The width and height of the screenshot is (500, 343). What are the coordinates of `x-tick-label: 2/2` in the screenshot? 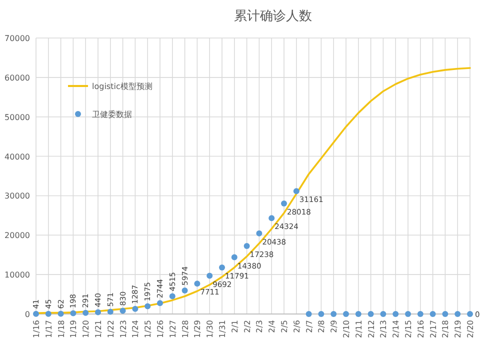 It's located at (247, 326).